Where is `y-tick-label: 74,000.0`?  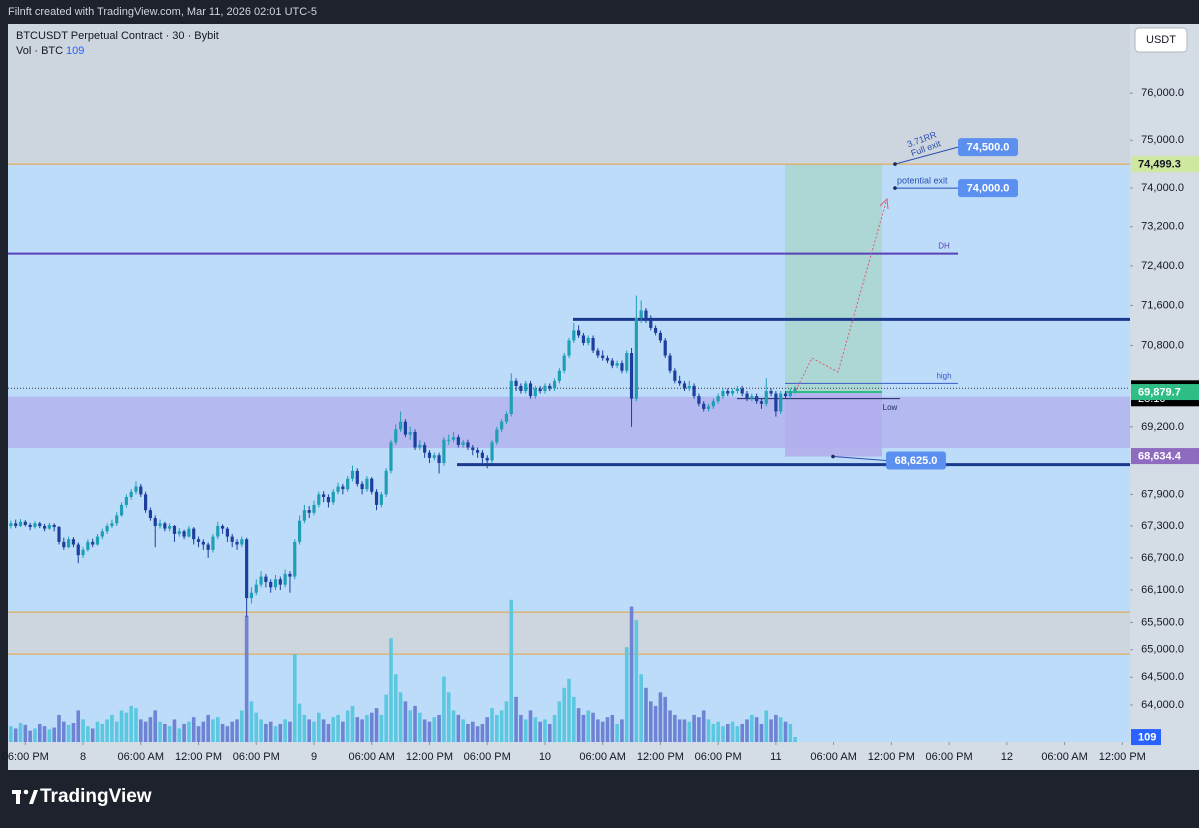
y-tick-label: 74,000.0 is located at coordinates (1162, 188).